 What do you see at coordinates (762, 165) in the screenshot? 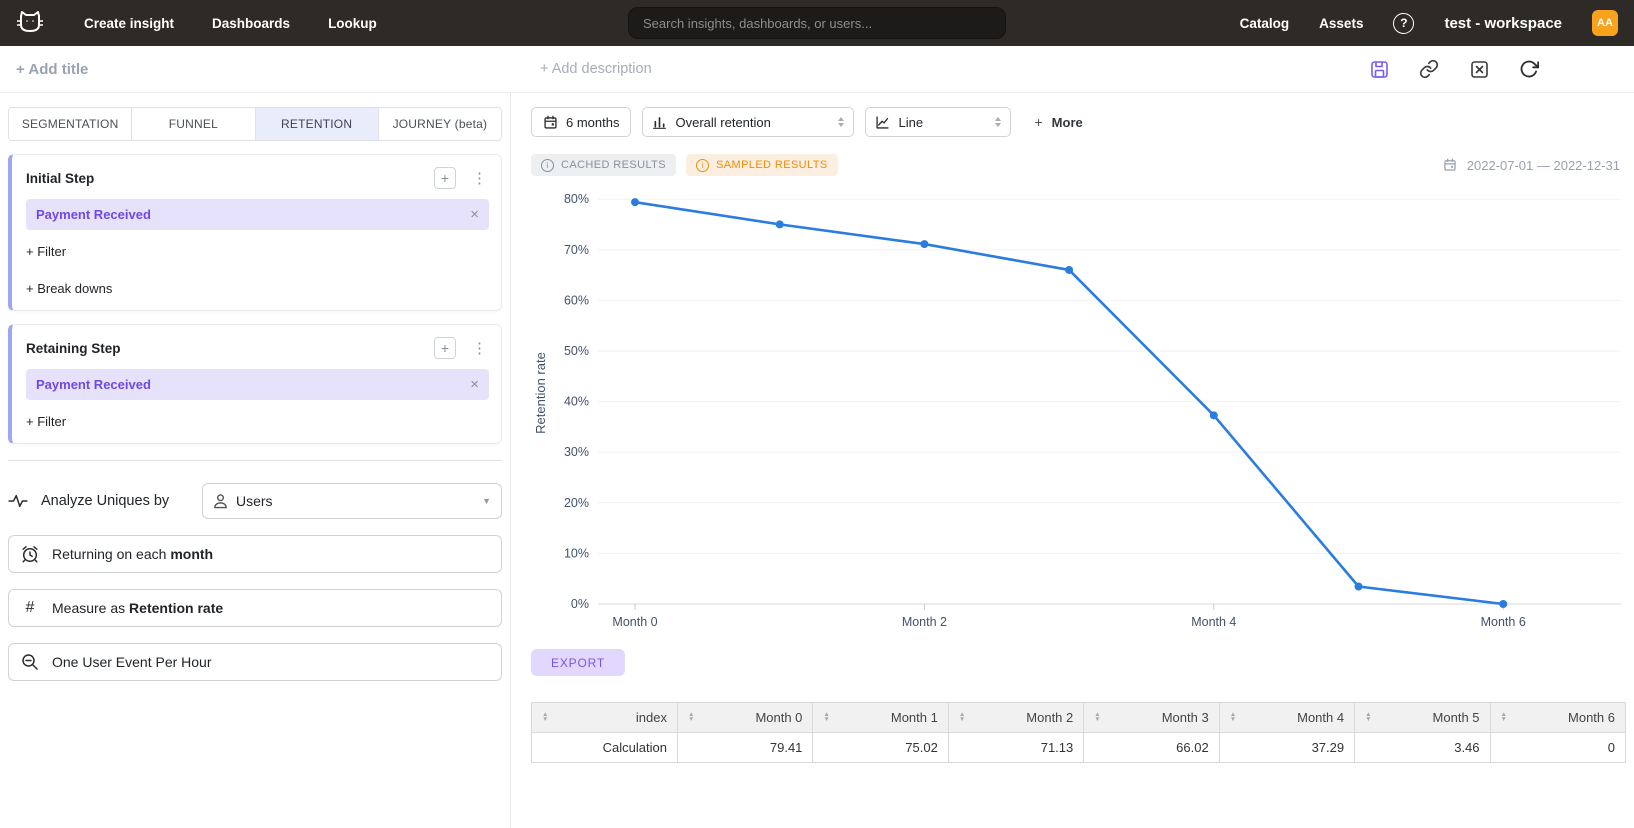
I see `sampled-results-badge: i SAMPLED RESULTS` at bounding box center [762, 165].